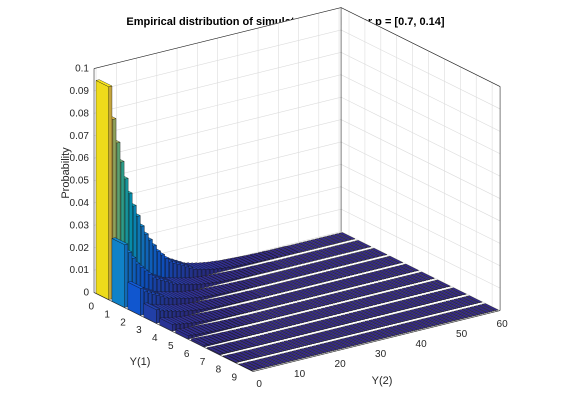 This screenshot has width=571, height=418. Describe the element at coordinates (80, 203) in the screenshot. I see `z-tick-4: 0.04` at that location.